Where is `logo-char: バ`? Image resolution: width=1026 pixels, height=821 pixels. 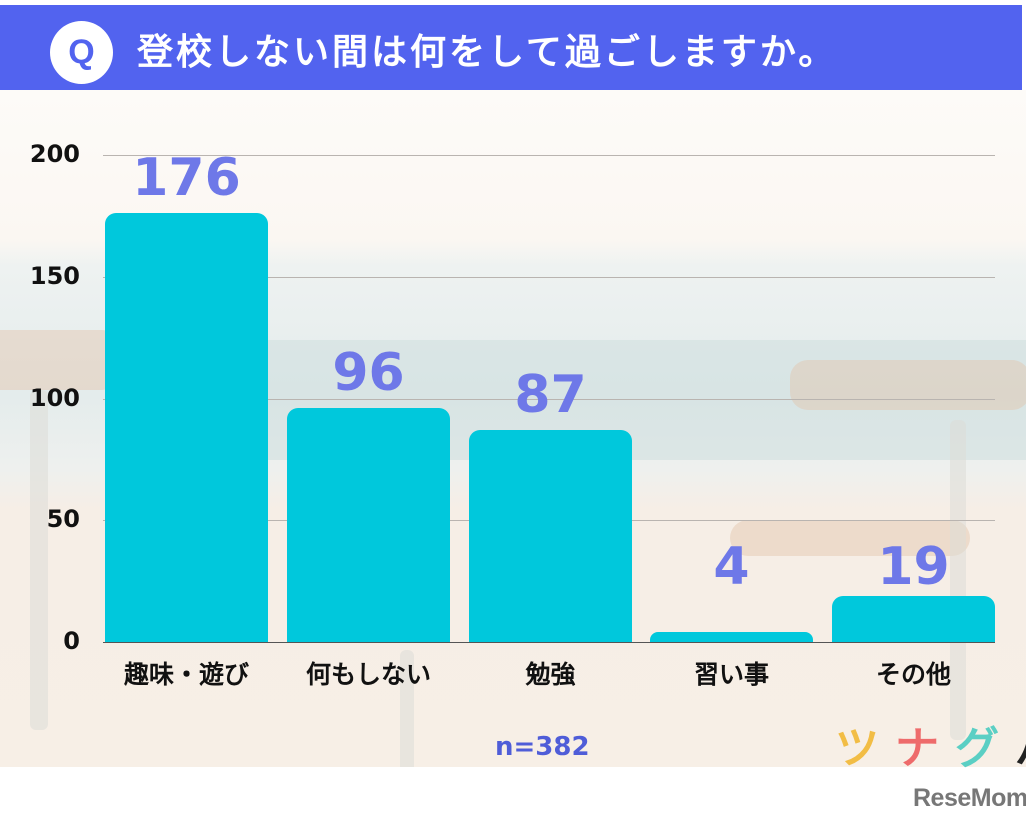 logo-char: バ is located at coordinates (1020, 744).